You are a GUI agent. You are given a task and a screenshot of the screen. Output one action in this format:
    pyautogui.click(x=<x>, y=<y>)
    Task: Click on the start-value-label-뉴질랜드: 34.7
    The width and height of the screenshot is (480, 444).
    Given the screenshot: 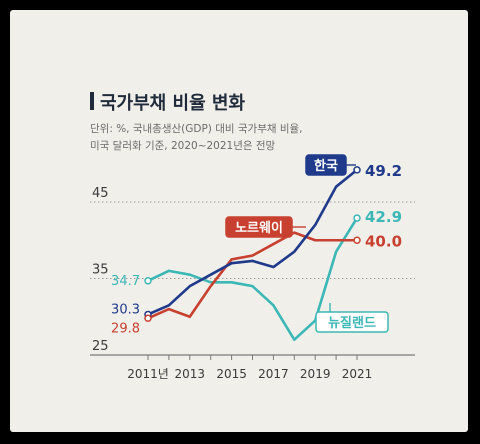 What is the action you would take?
    pyautogui.click(x=125, y=281)
    